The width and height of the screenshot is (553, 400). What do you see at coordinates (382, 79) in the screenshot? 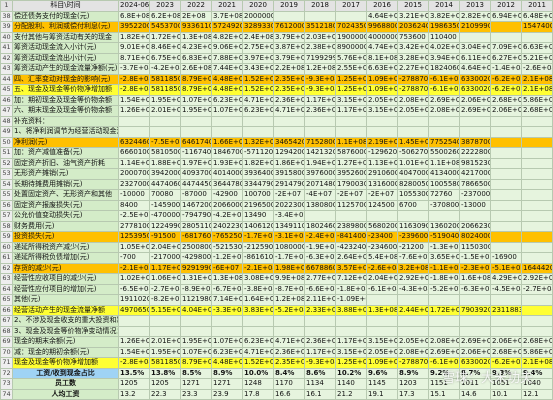
I see `cell: 1.09E+08` at bounding box center [382, 79].